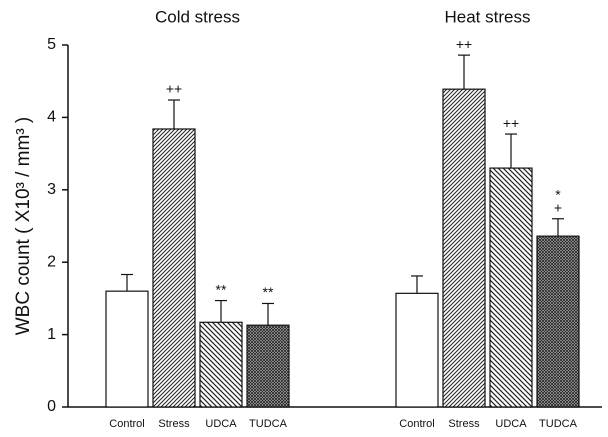 The width and height of the screenshot is (608, 437). I want to click on panel-title: Cold stress, so click(197, 16).